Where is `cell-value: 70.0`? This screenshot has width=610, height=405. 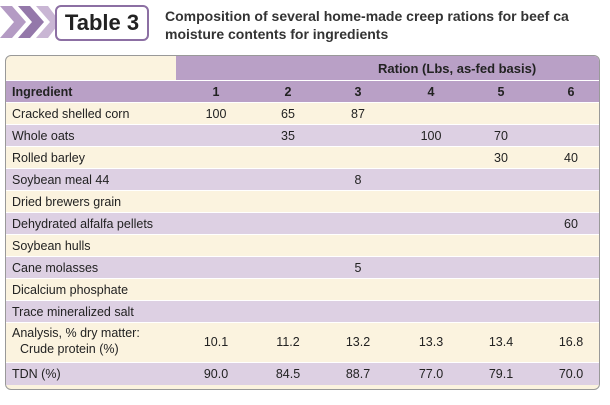
cell-value: 70.0 is located at coordinates (571, 374).